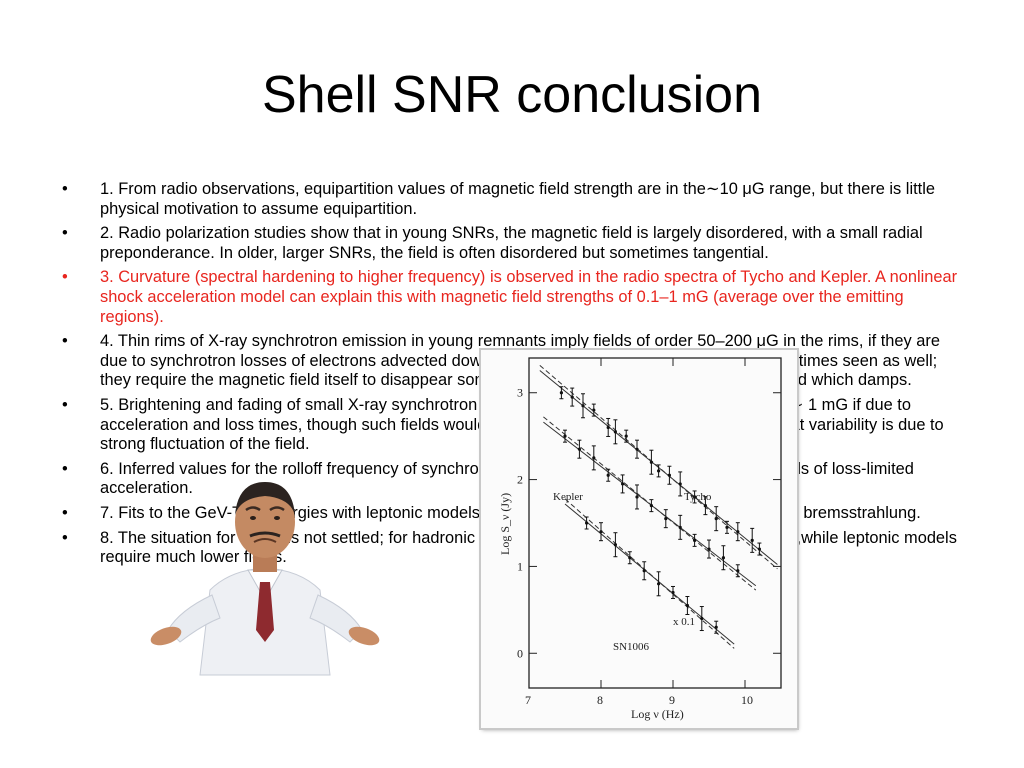  What do you see at coordinates (512, 95) in the screenshot?
I see `slide-title: Shell SNR conclusion` at bounding box center [512, 95].